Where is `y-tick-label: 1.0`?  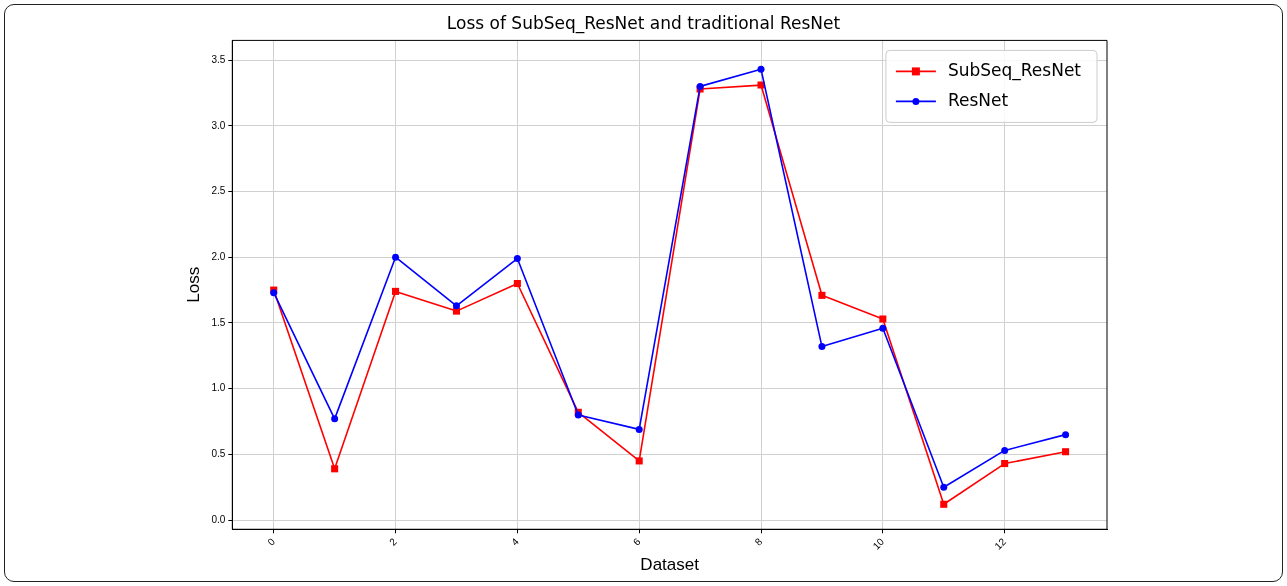 y-tick-label: 1.0 is located at coordinates (218, 388).